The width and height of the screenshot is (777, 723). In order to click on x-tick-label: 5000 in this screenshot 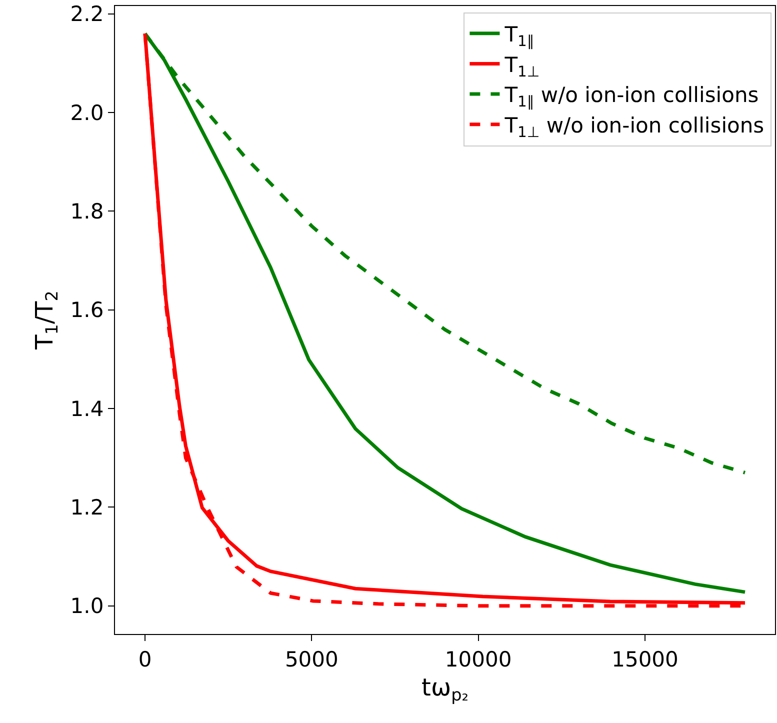, I will do `click(311, 659)`.